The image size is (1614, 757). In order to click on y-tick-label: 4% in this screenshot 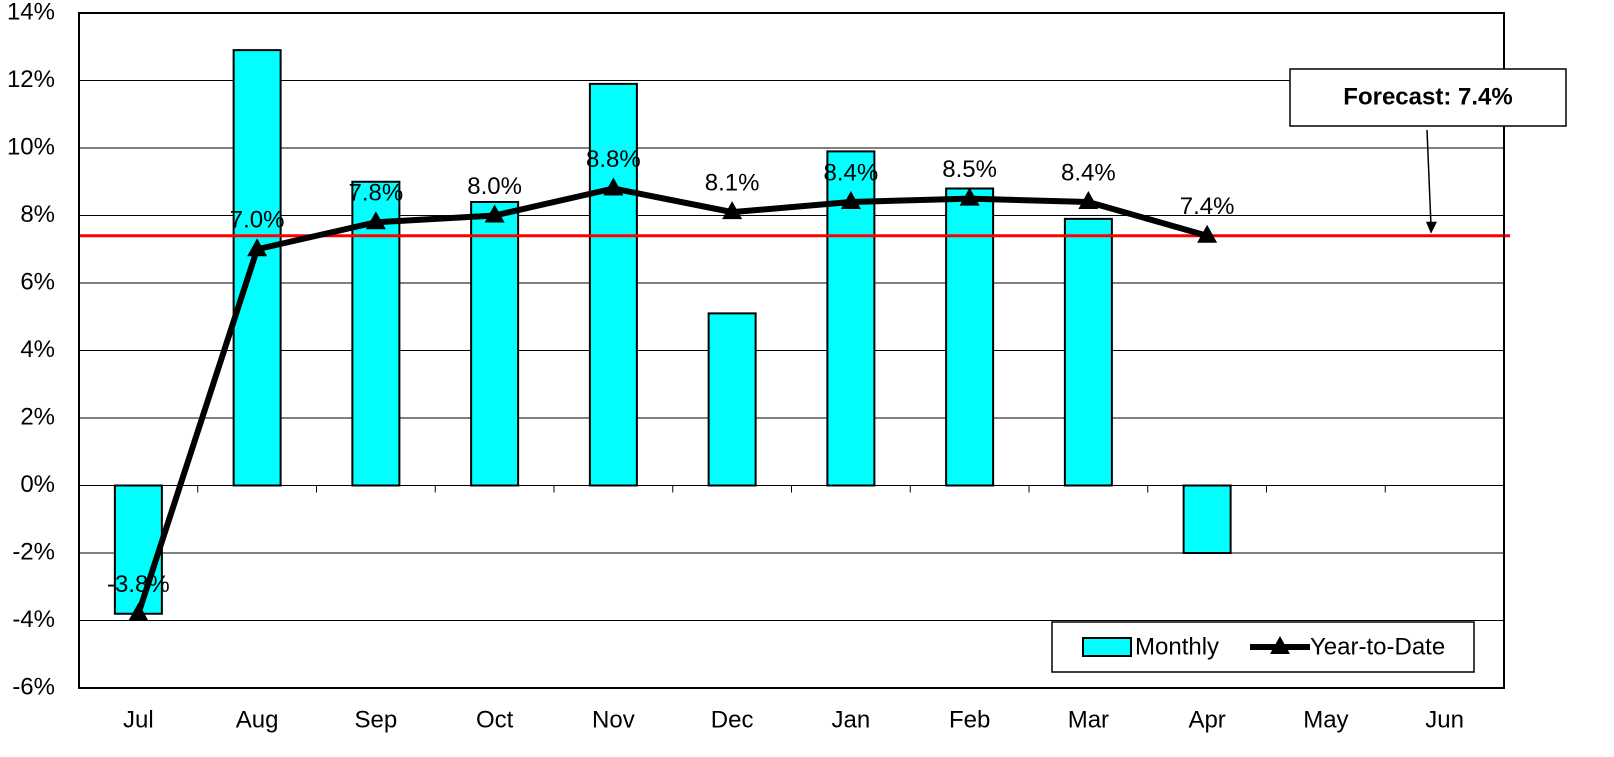, I will do `click(37, 349)`.